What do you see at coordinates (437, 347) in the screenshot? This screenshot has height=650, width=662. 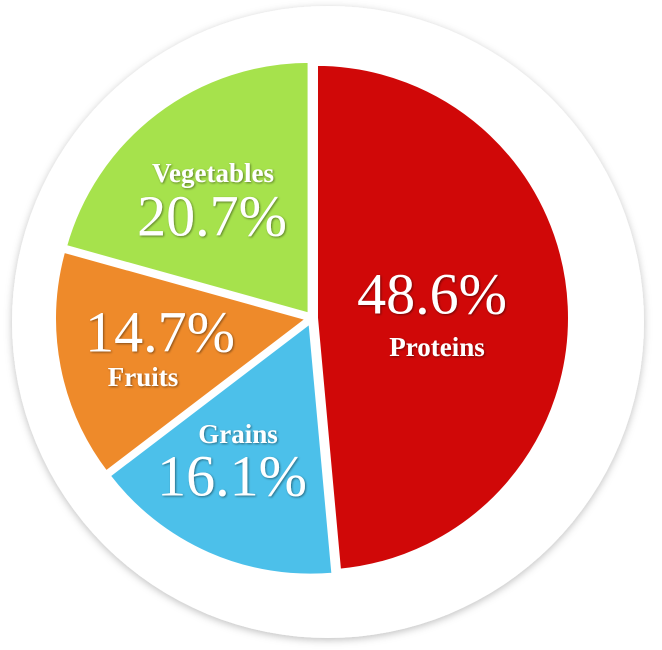 I see `category-label: Proteins` at bounding box center [437, 347].